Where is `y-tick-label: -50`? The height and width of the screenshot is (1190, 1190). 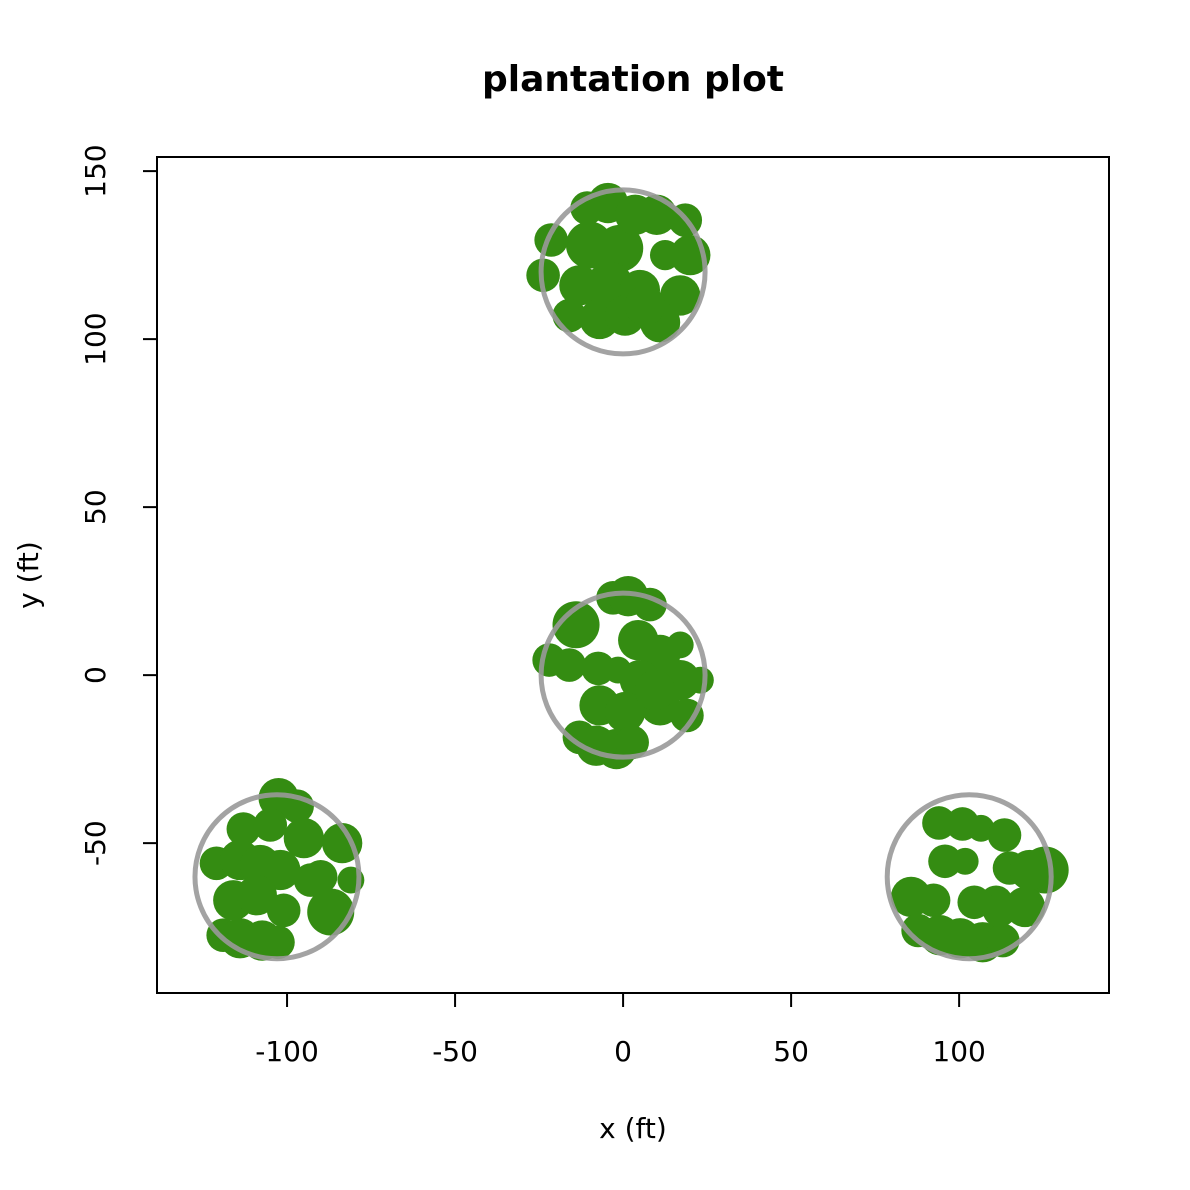 y-tick-label: -50 is located at coordinates (95, 843).